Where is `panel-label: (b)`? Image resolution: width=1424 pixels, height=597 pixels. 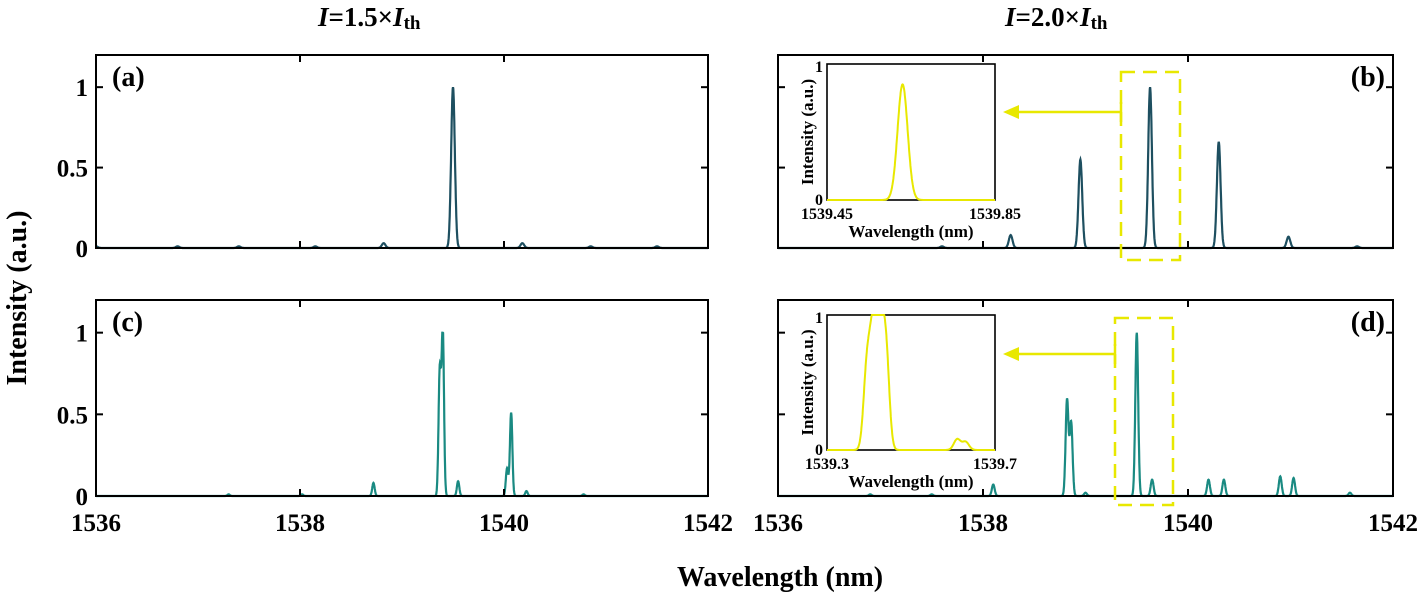
panel-label: (b) is located at coordinates (1368, 77).